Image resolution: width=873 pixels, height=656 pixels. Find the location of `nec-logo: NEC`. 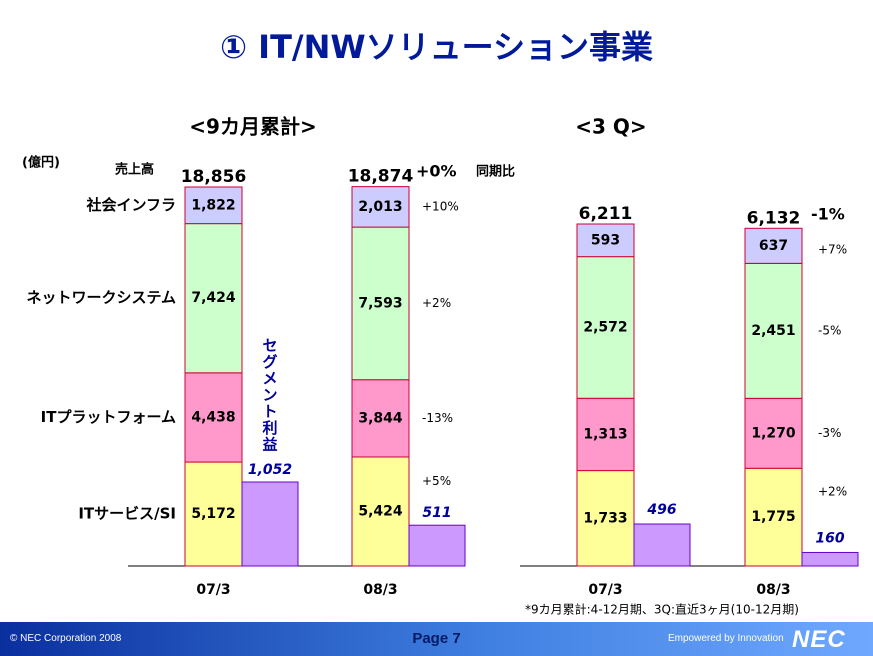

nec-logo: NEC is located at coordinates (819, 639).